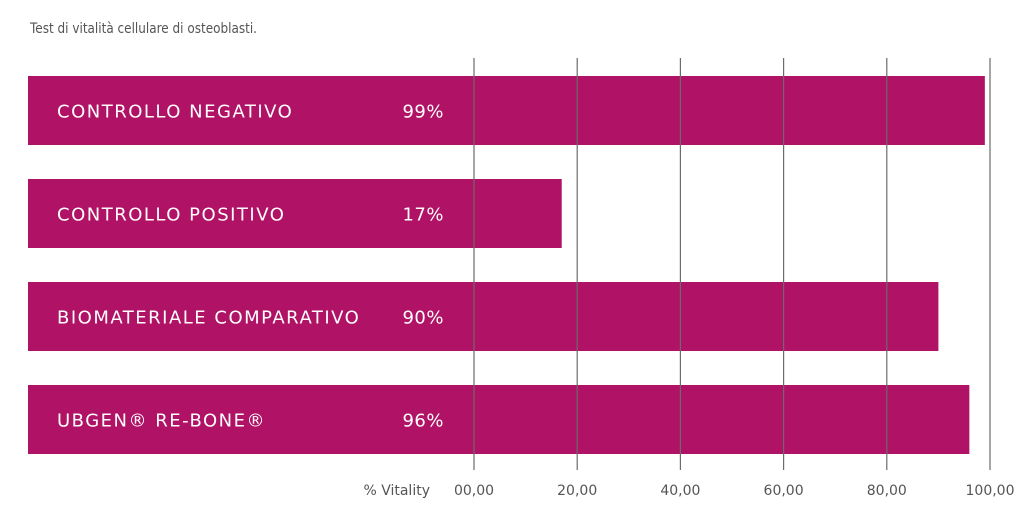  Describe the element at coordinates (990, 491) in the screenshot. I see `tick-label-5: 100,00` at that location.